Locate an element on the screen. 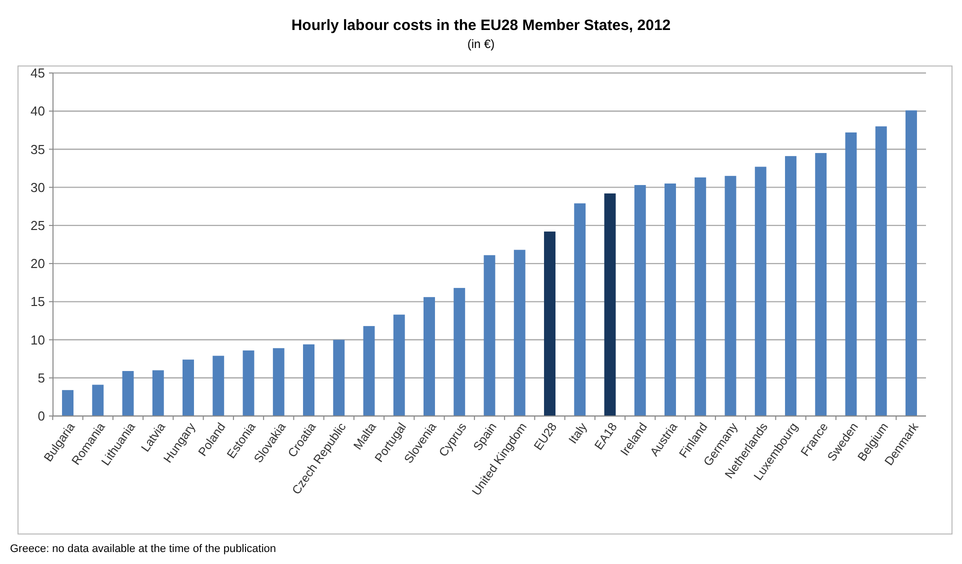 Image resolution: width=962 pixels, height=564 pixels. y-tick-label: 0 is located at coordinates (41, 416).